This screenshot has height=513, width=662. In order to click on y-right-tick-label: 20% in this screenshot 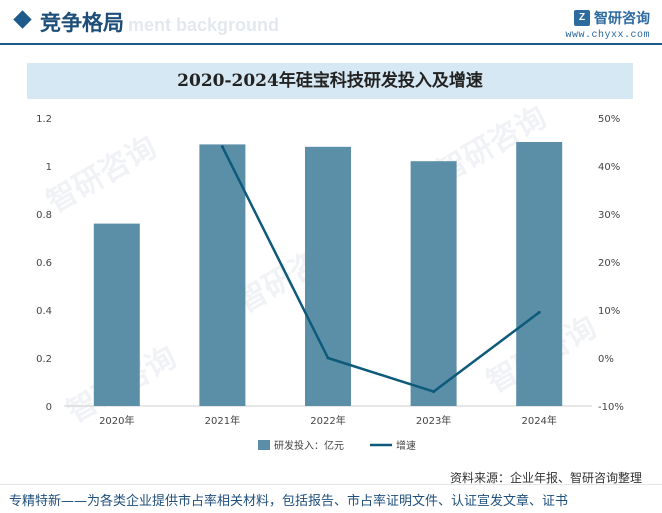, I will do `click(609, 263)`.